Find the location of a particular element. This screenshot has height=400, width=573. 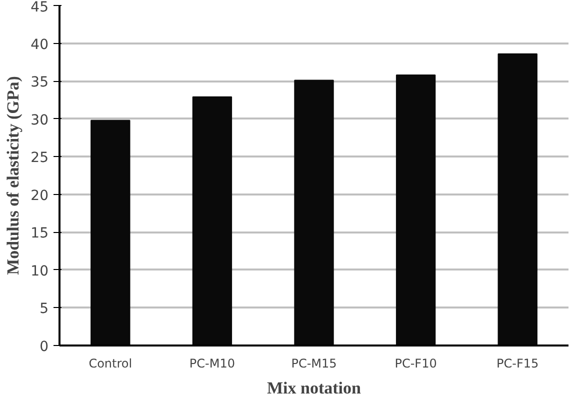

y-tick-label: 20 is located at coordinates (39, 196).